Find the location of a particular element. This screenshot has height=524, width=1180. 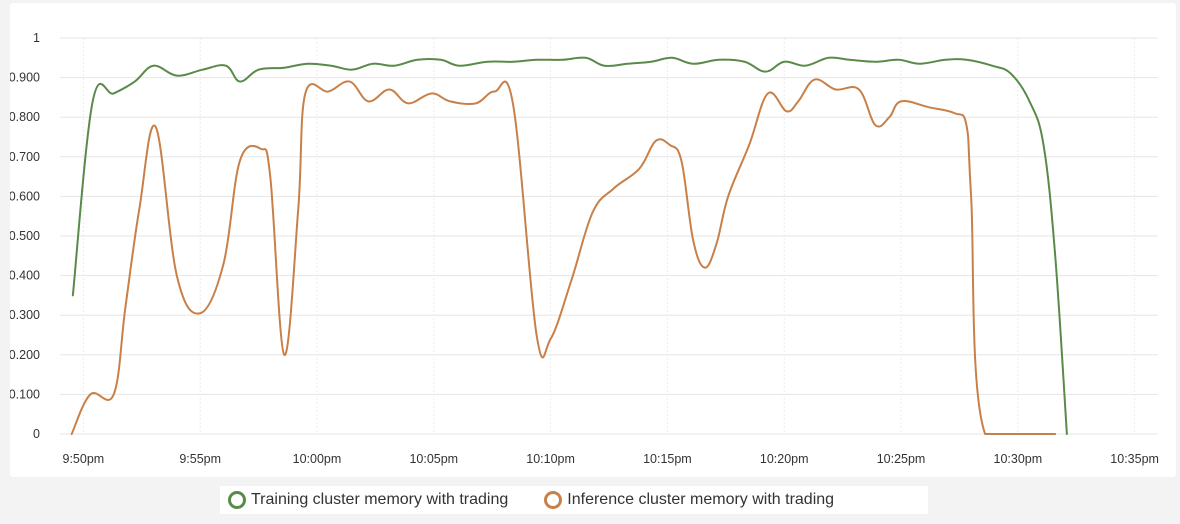

x-tick-label: 9:55pm is located at coordinates (200, 459).